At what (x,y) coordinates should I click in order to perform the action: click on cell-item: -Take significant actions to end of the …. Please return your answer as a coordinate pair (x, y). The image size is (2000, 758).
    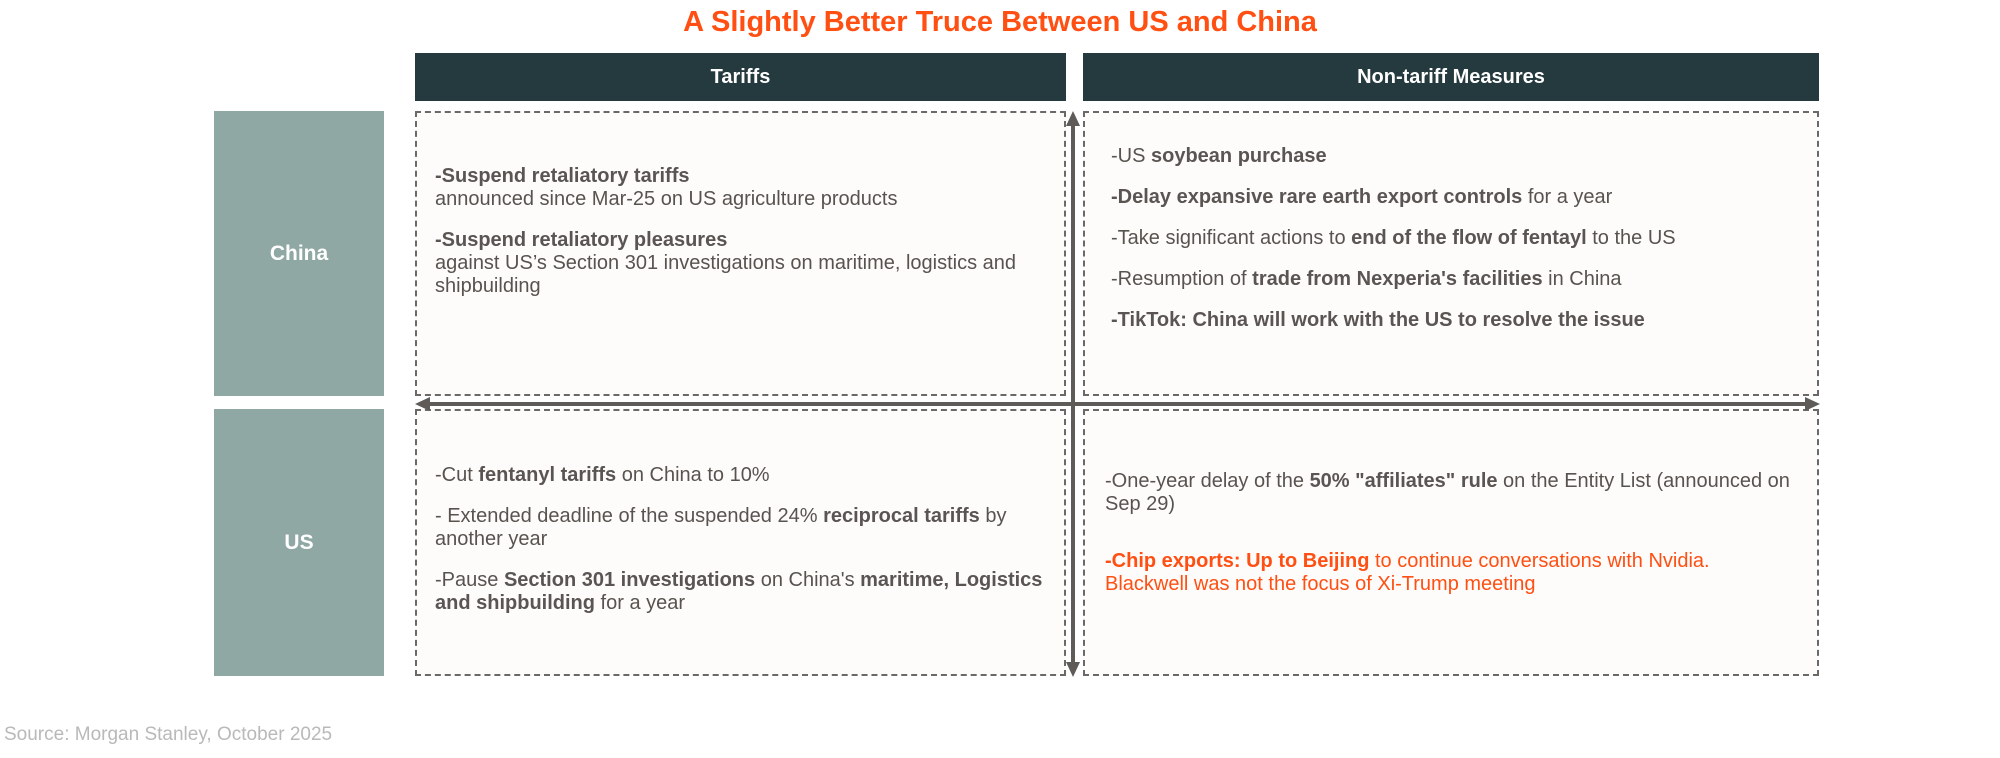
    Looking at the image, I should click on (1393, 238).